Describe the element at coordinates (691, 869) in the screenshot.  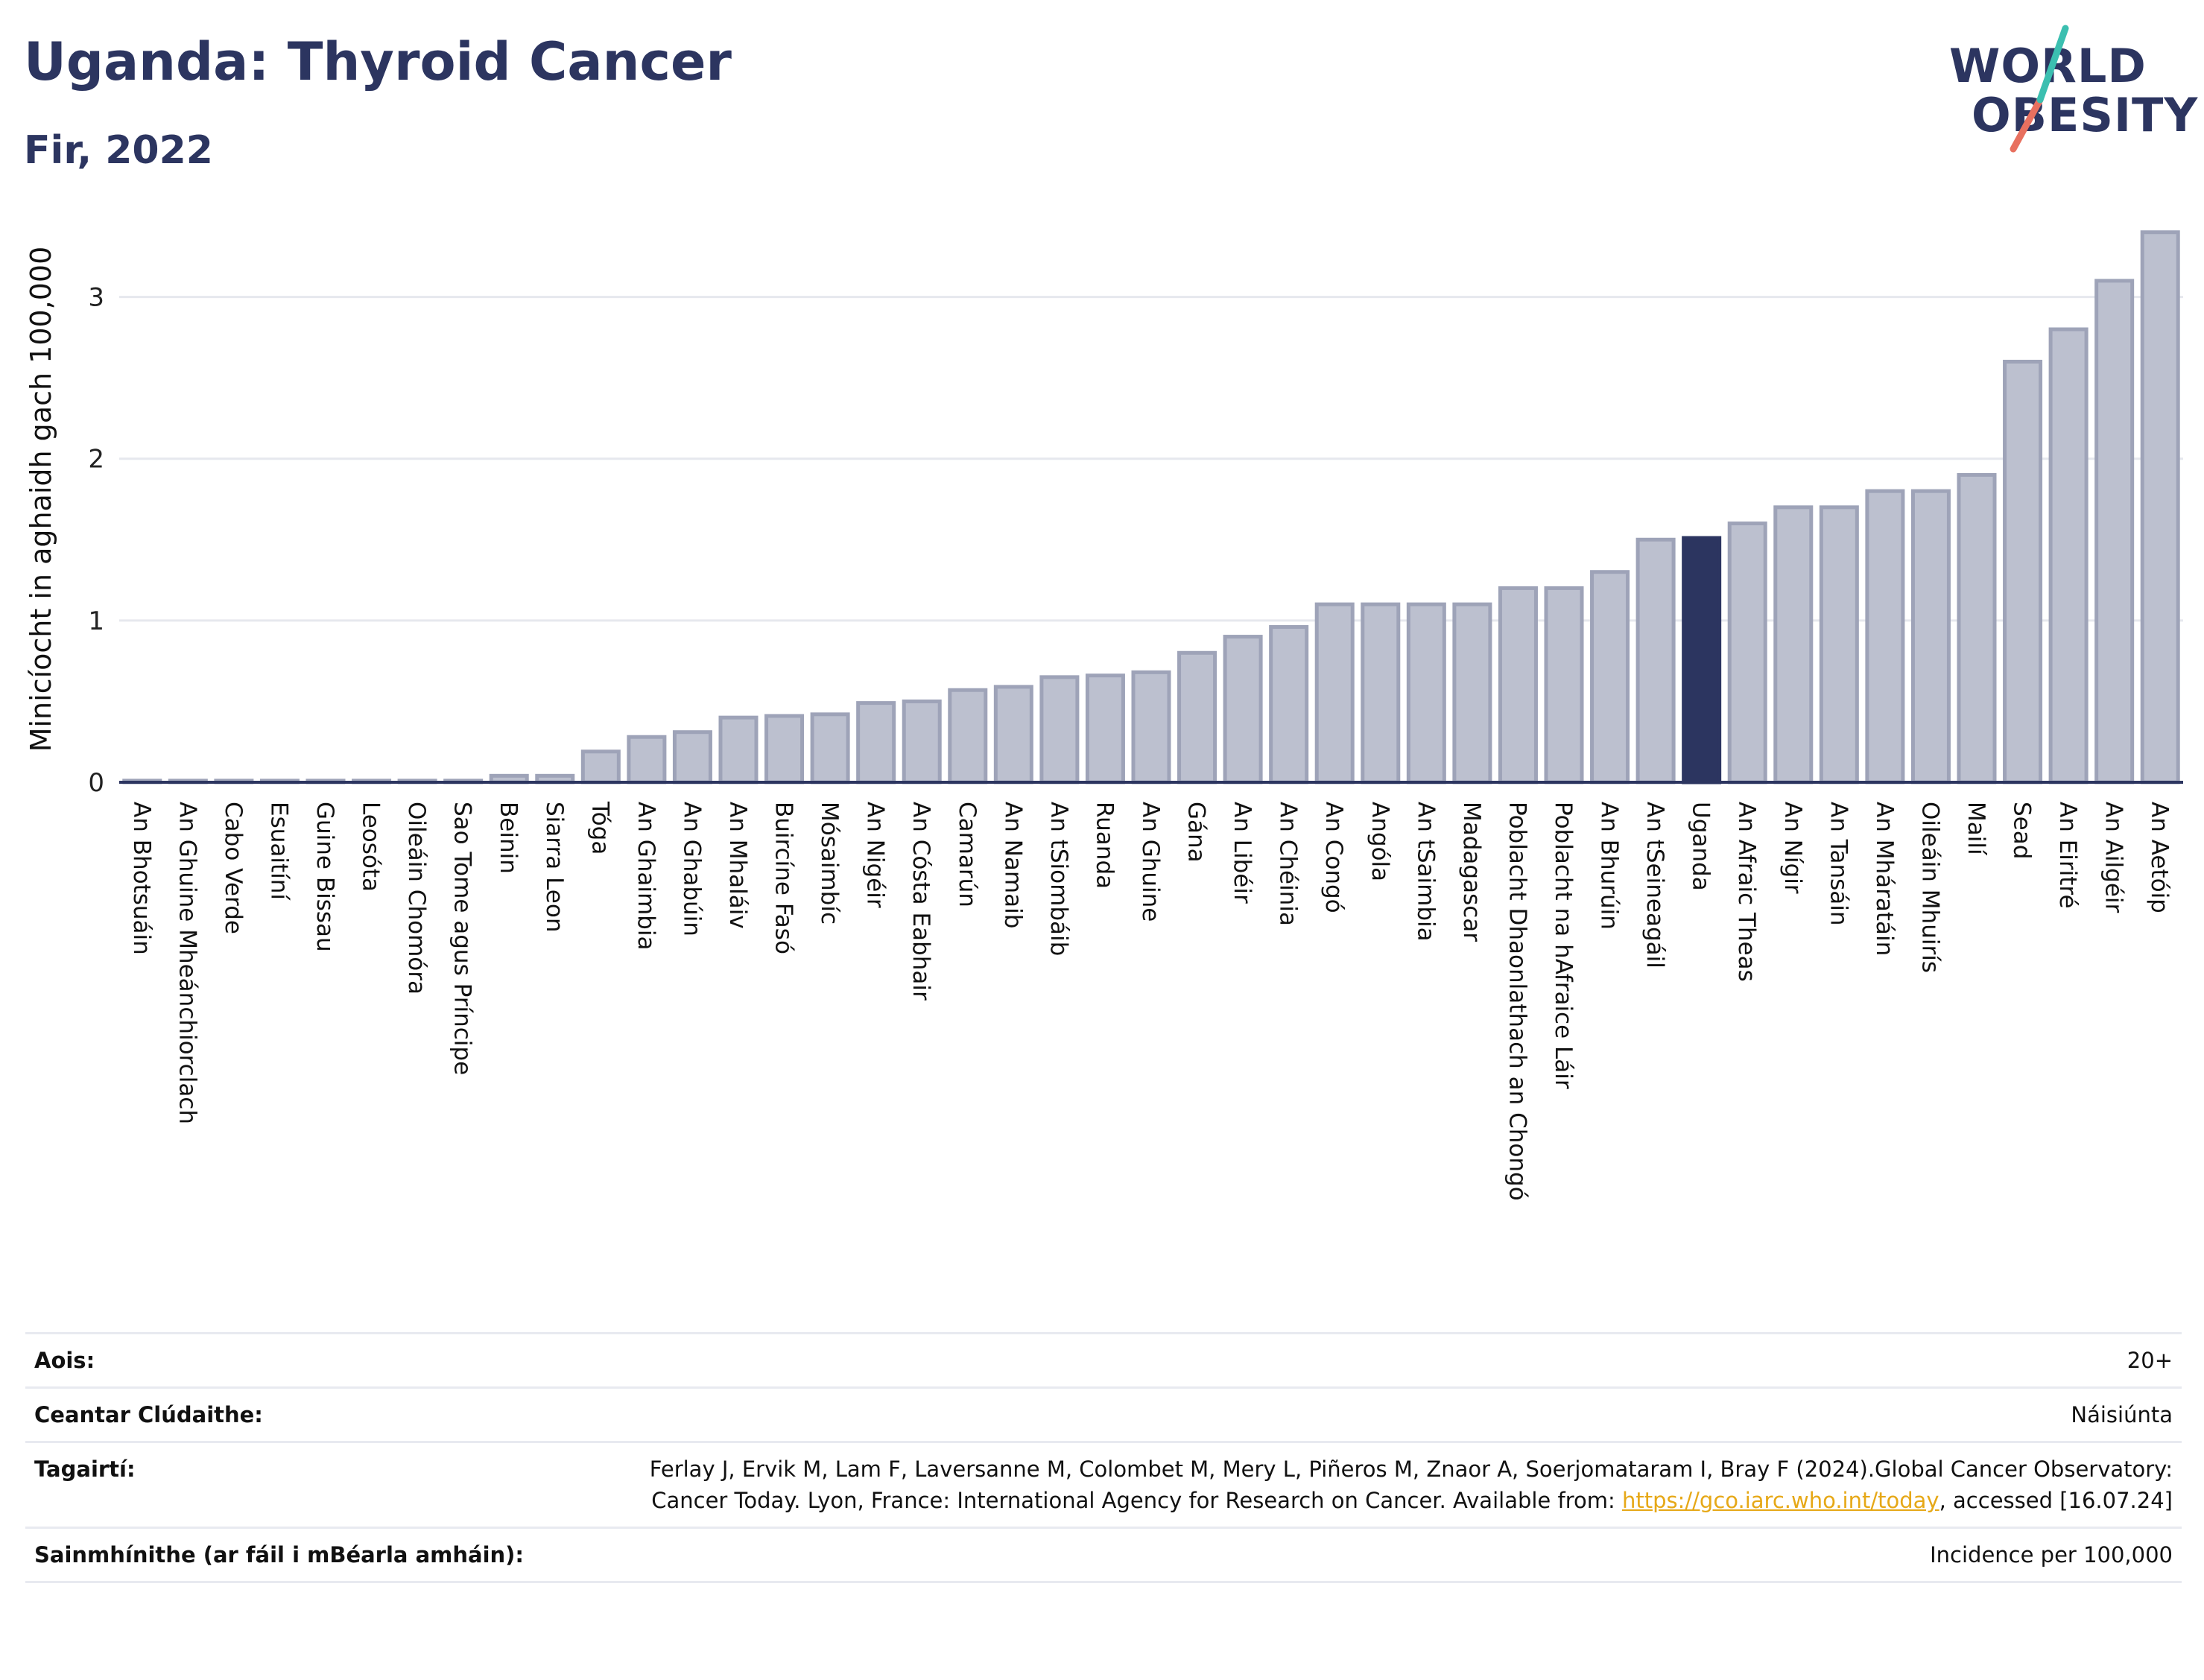
I see `x-tick-label: An Ghabúin` at that location.